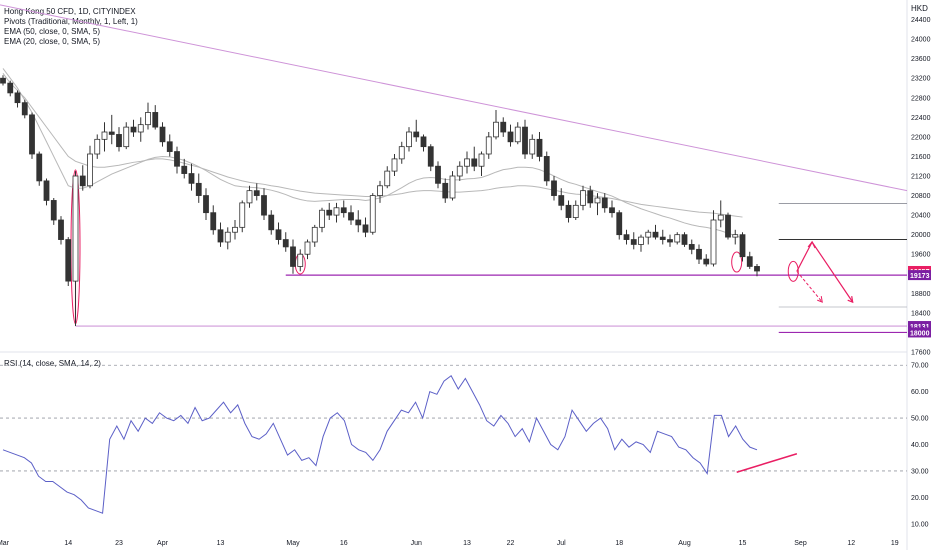 Image resolution: width=932 pixels, height=550 pixels. What do you see at coordinates (921, 294) in the screenshot?
I see `price-tick-label: 18800` at bounding box center [921, 294].